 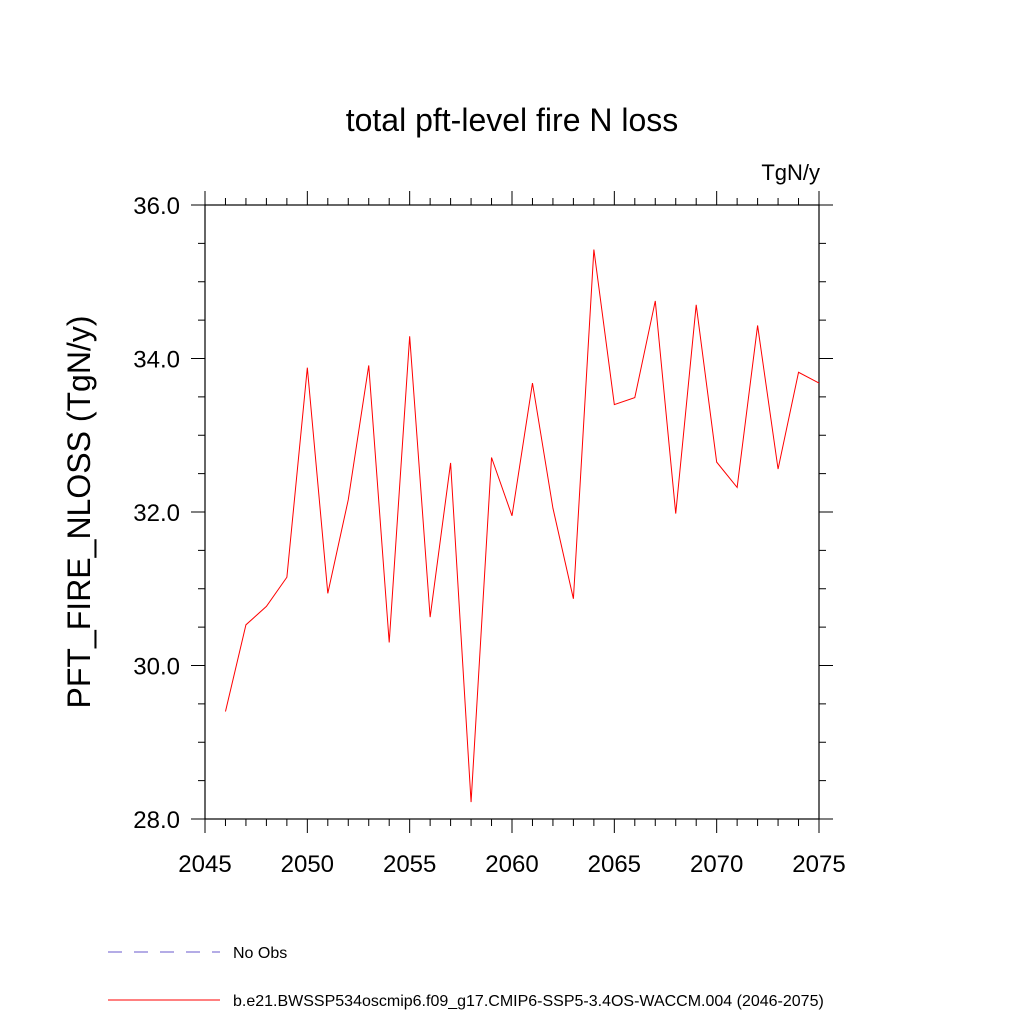 What do you see at coordinates (614, 864) in the screenshot?
I see `x-tick-label: 2065` at bounding box center [614, 864].